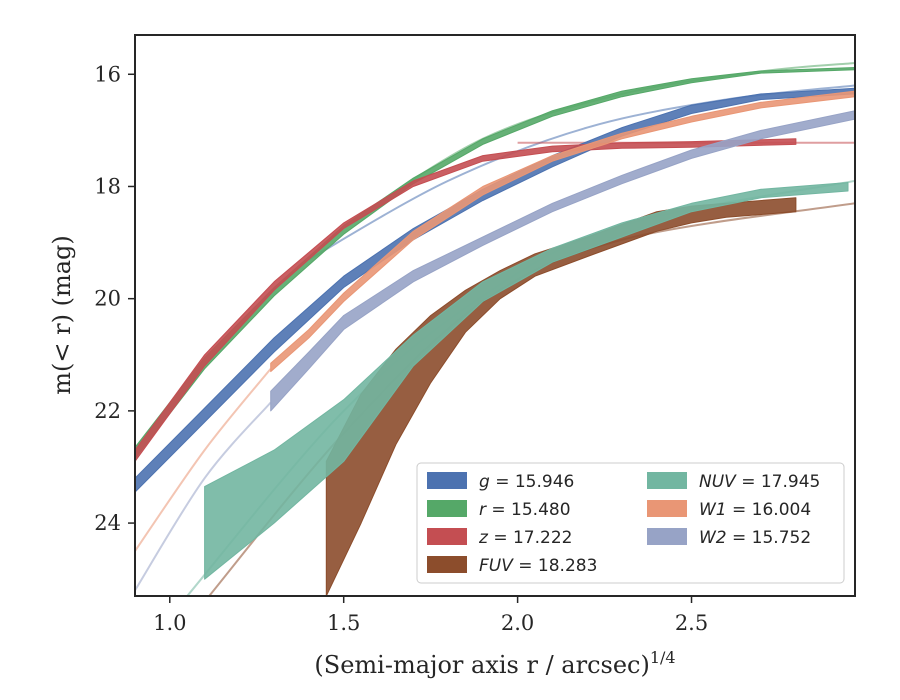 Image resolution: width=900 pixels, height=700 pixels. Describe the element at coordinates (447, 536) in the screenshot. I see `legend-swatch-z` at that location.